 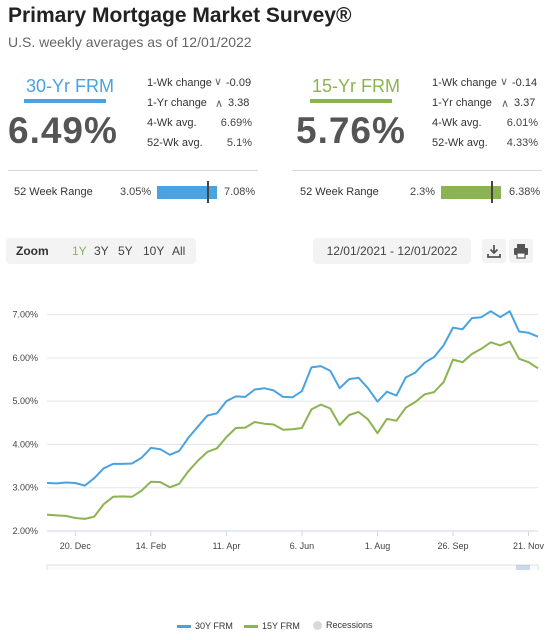 I want to click on legend-15y-swatch, so click(x=251, y=626).